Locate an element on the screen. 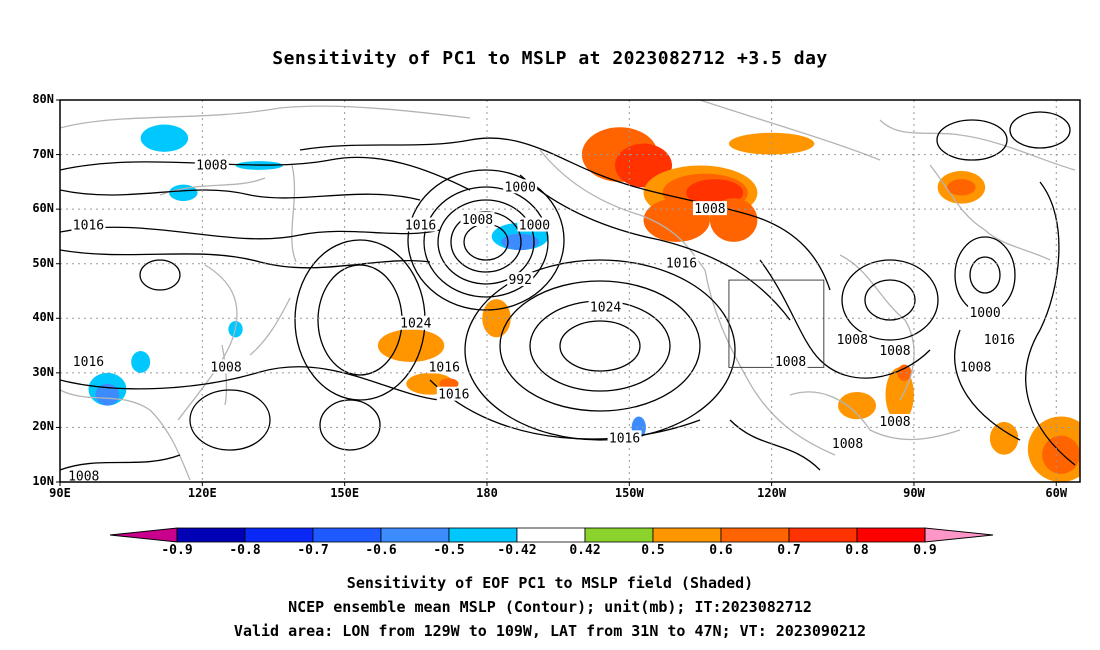 The height and width of the screenshot is (650, 1100). colorbar-label: 0.8 is located at coordinates (857, 550).